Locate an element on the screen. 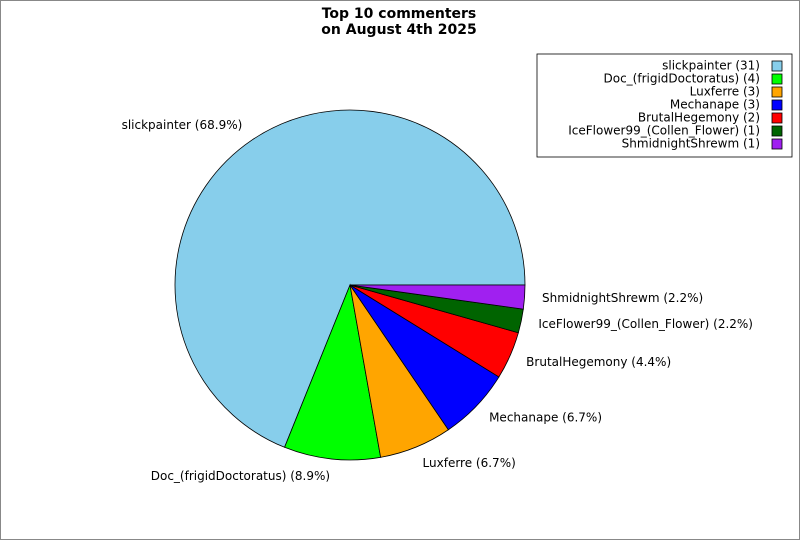  chart-title: on August 4th 2025 is located at coordinates (398, 30).